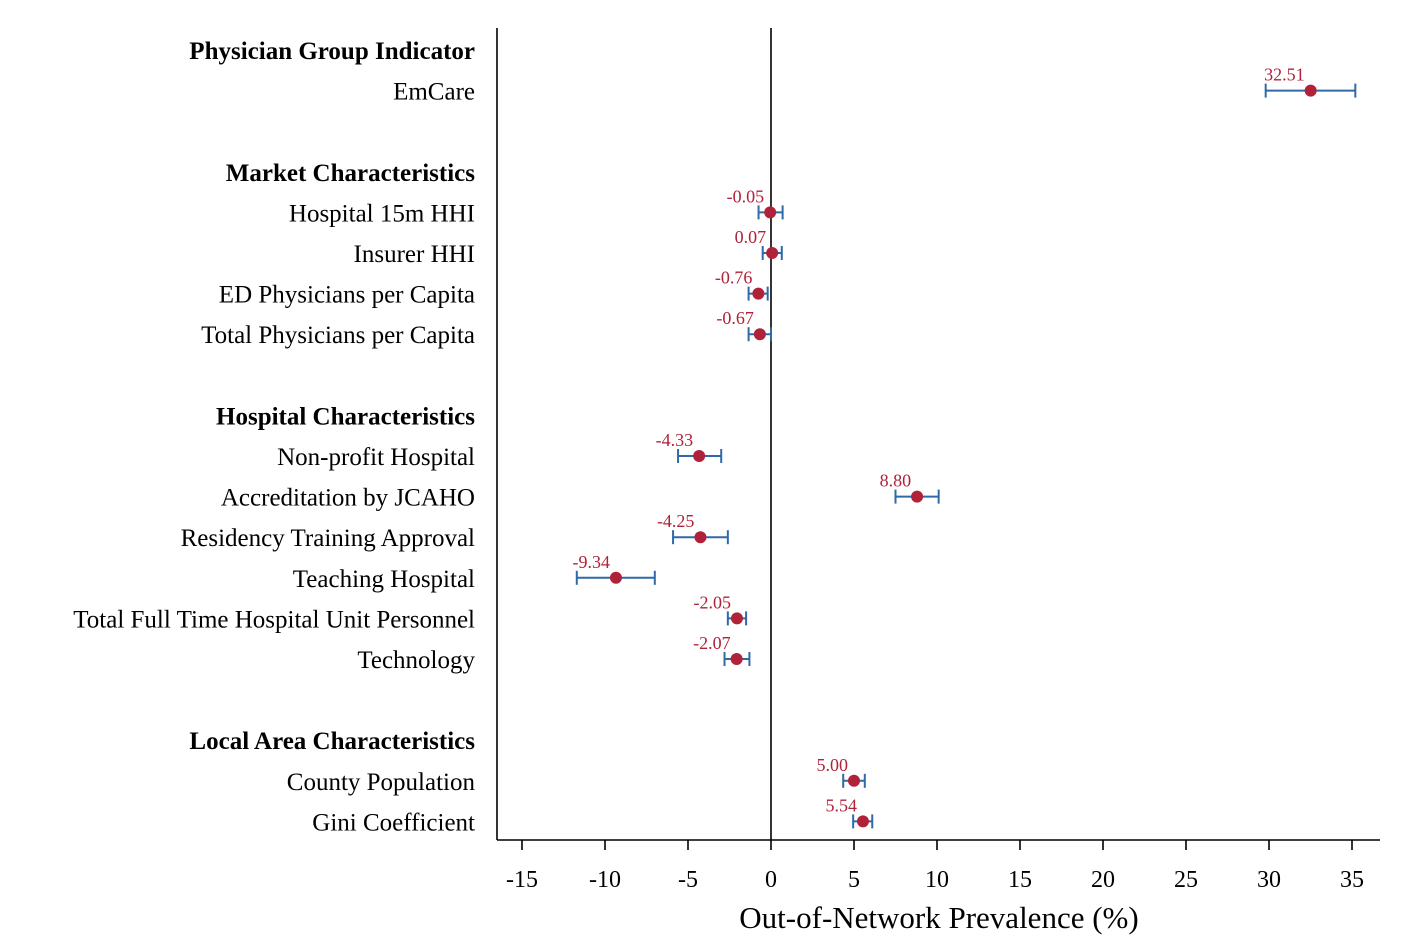  I want to click on estimate-10: -4.33, so click(689, 446).